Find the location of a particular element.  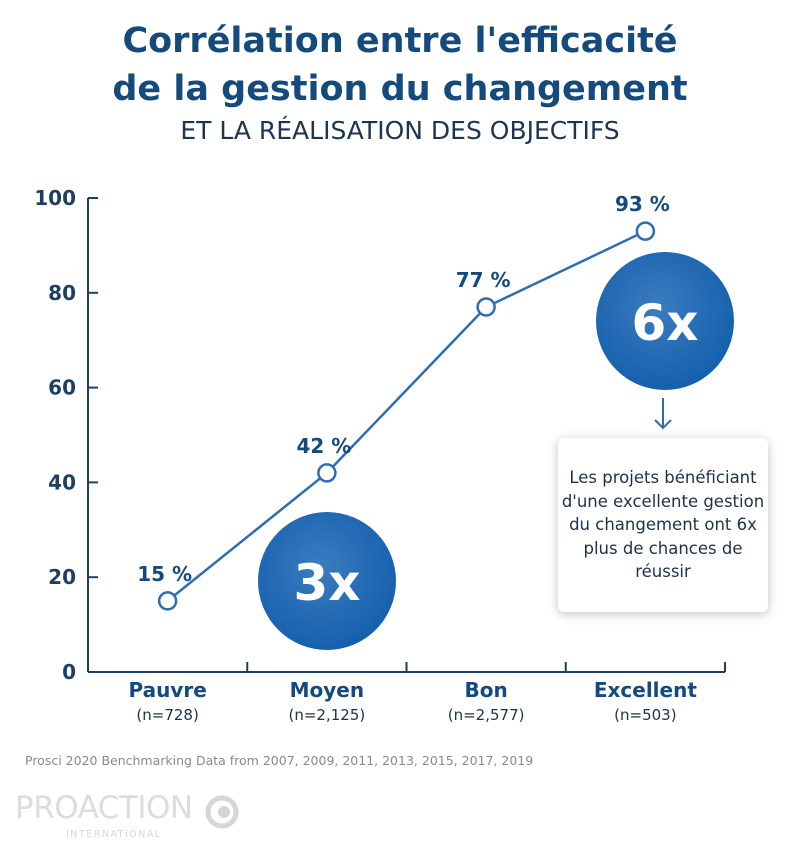

y-tick-label: 100 is located at coordinates (55, 198).